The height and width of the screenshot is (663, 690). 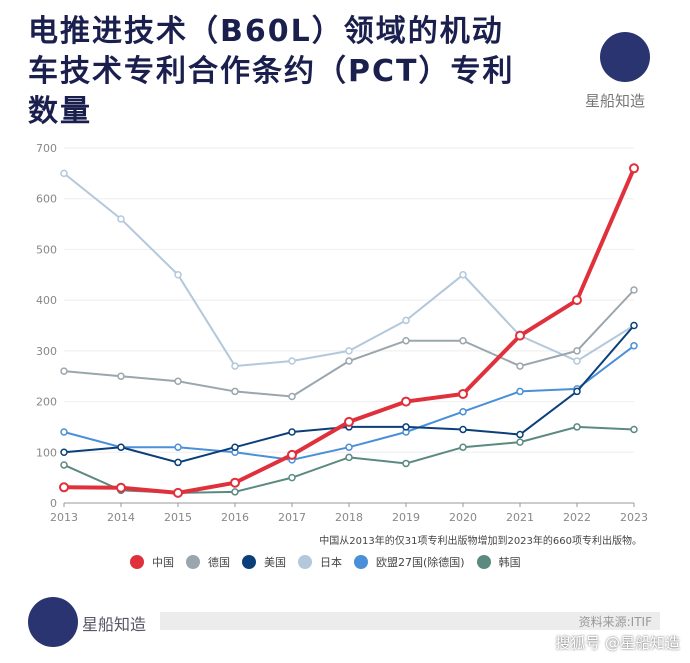 What do you see at coordinates (331, 562) in the screenshot?
I see `legend-label: 日本` at bounding box center [331, 562].